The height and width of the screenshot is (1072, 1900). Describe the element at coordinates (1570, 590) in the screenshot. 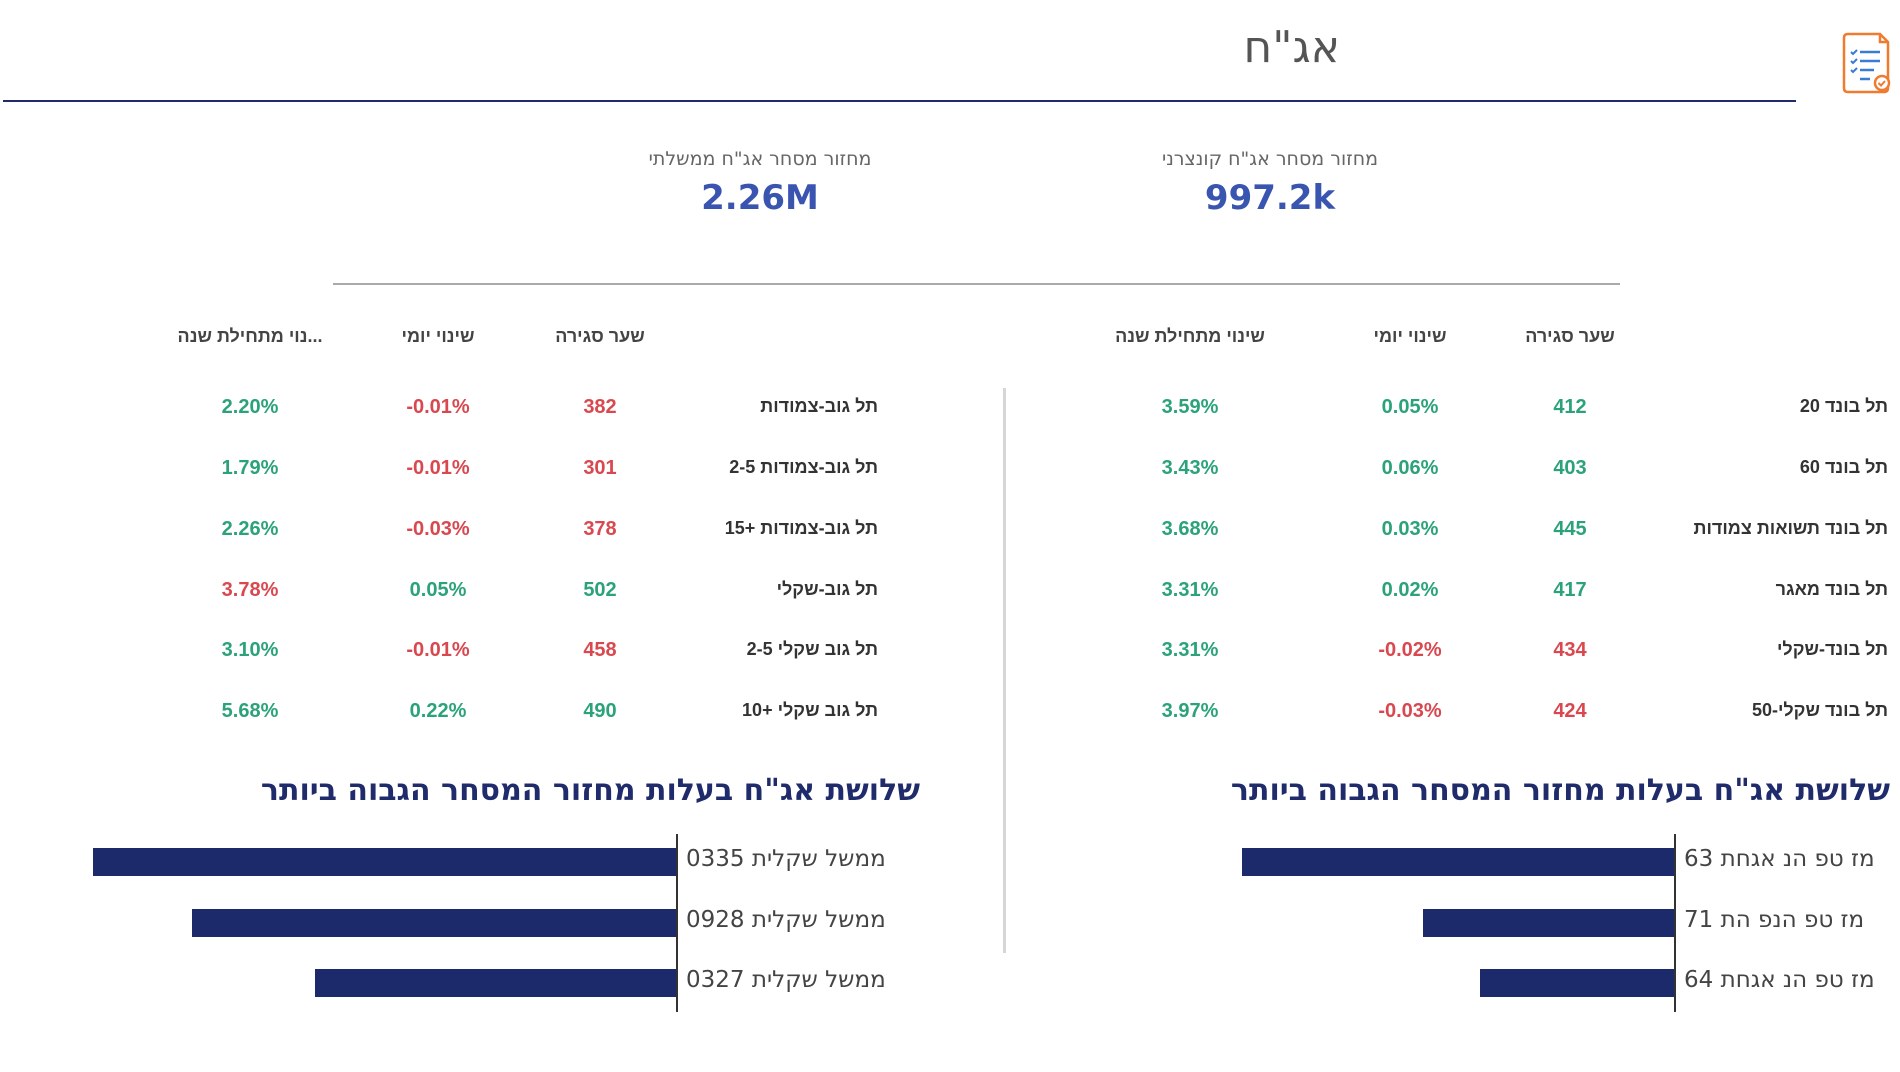

I see `right-row-close: 417` at that location.